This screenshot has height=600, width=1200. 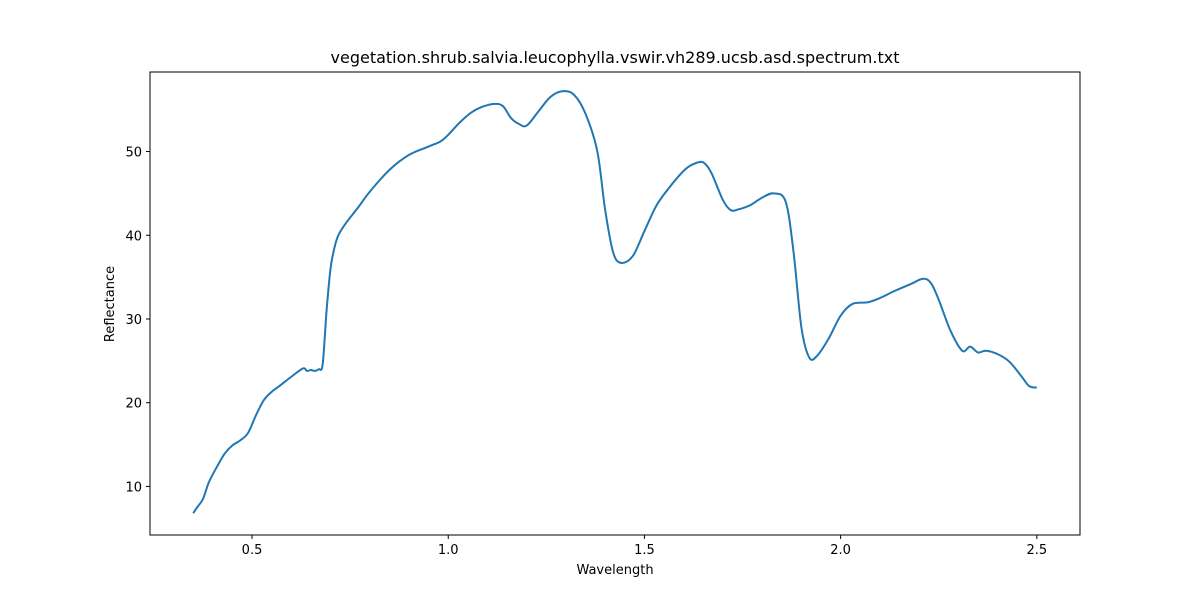 I want to click on y-tick-label: 10, so click(x=133, y=487).